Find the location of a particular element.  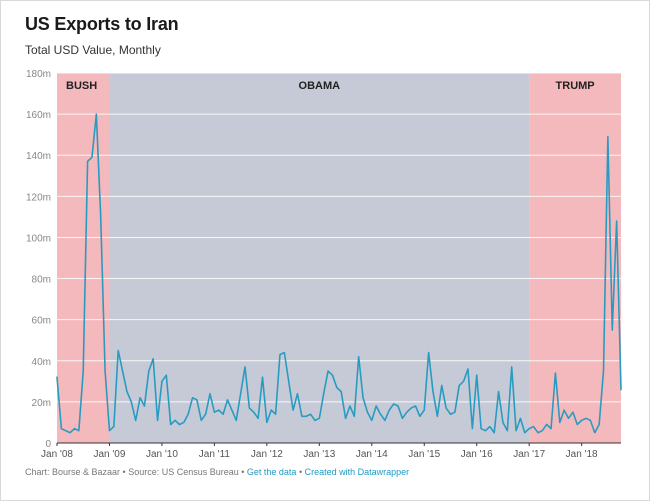

x-tick-label: Jan '09 is located at coordinates (109, 454).